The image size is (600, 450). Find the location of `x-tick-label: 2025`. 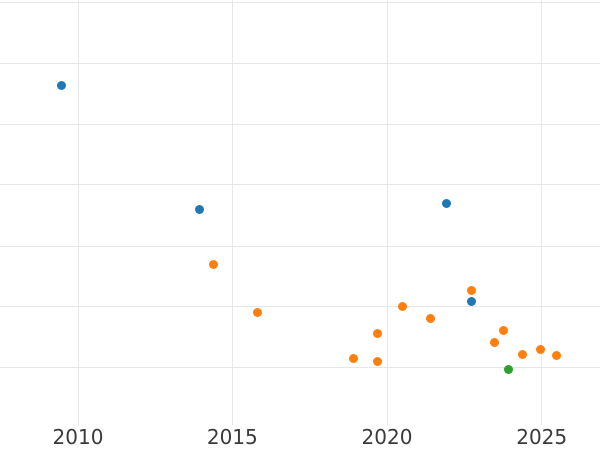

x-tick-label: 2025 is located at coordinates (542, 437).